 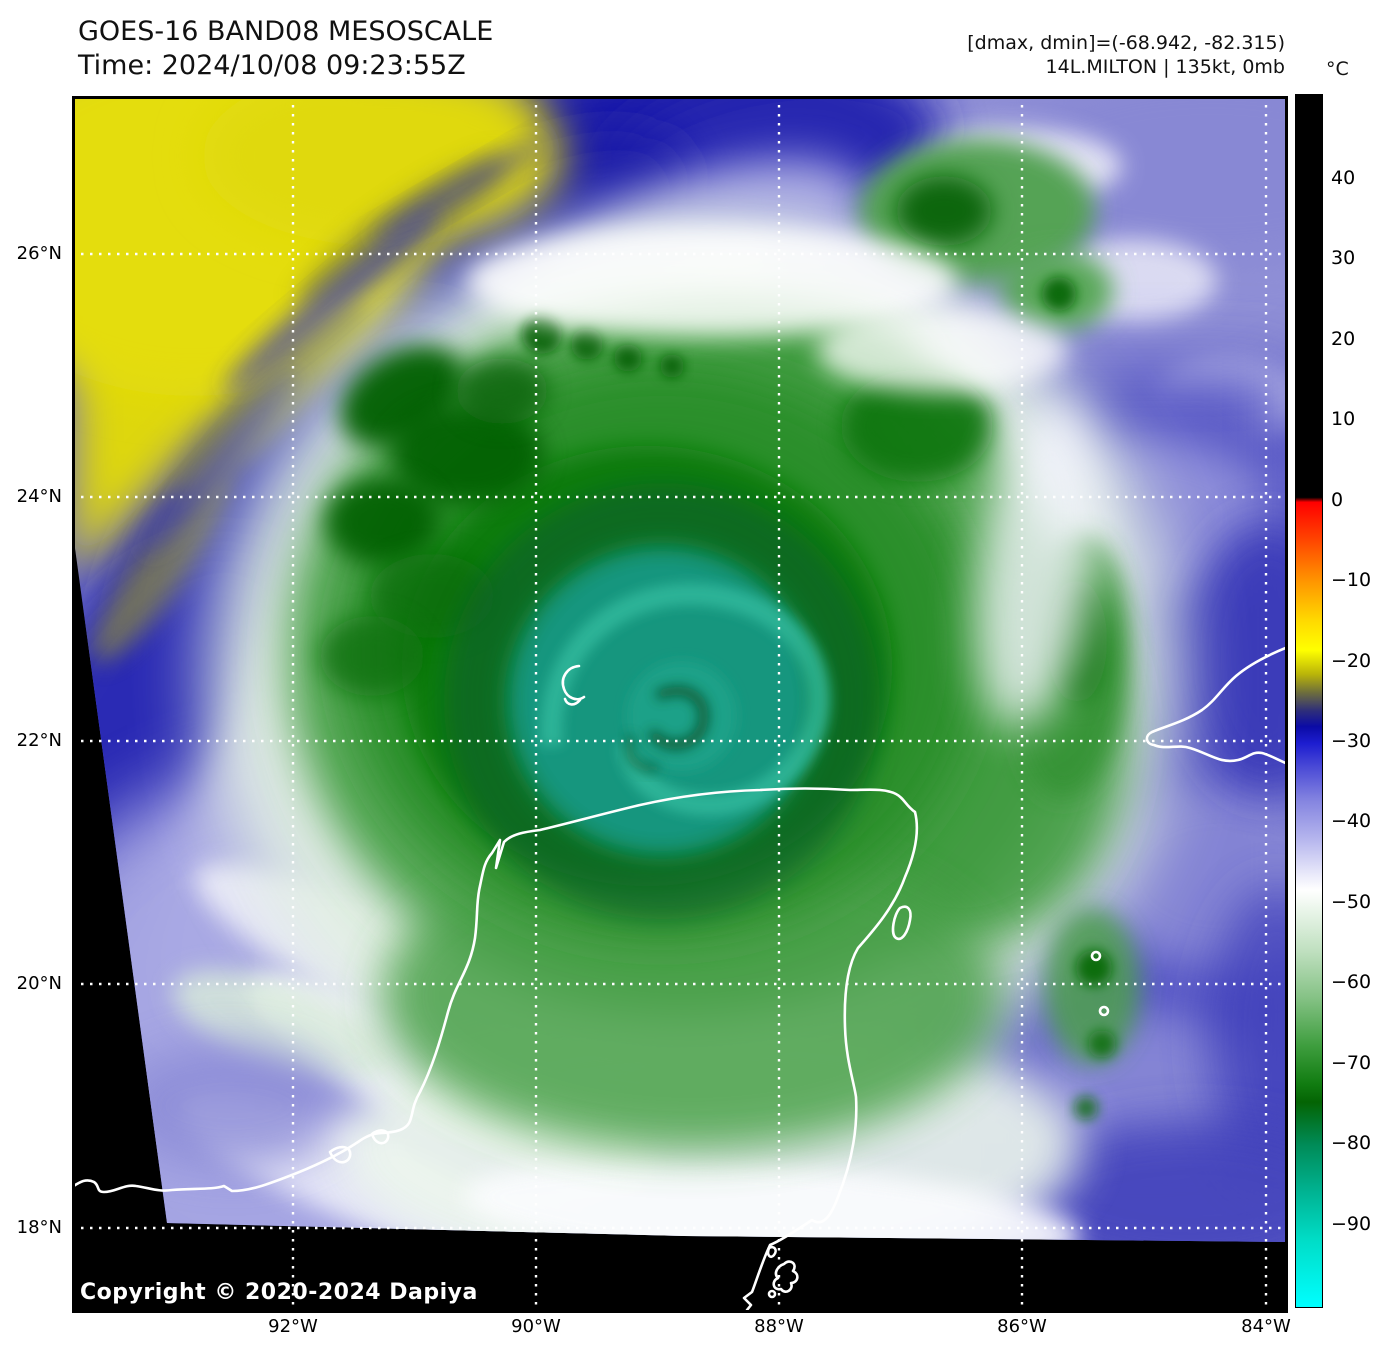 What do you see at coordinates (39, 983) in the screenshot?
I see `lat-label: 20°N` at bounding box center [39, 983].